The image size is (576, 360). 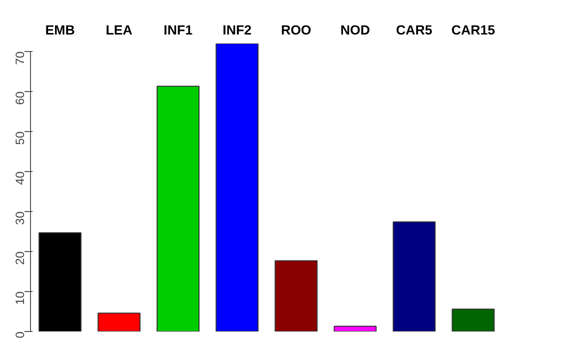 I want to click on x-tick-label: INF1, so click(x=179, y=30).